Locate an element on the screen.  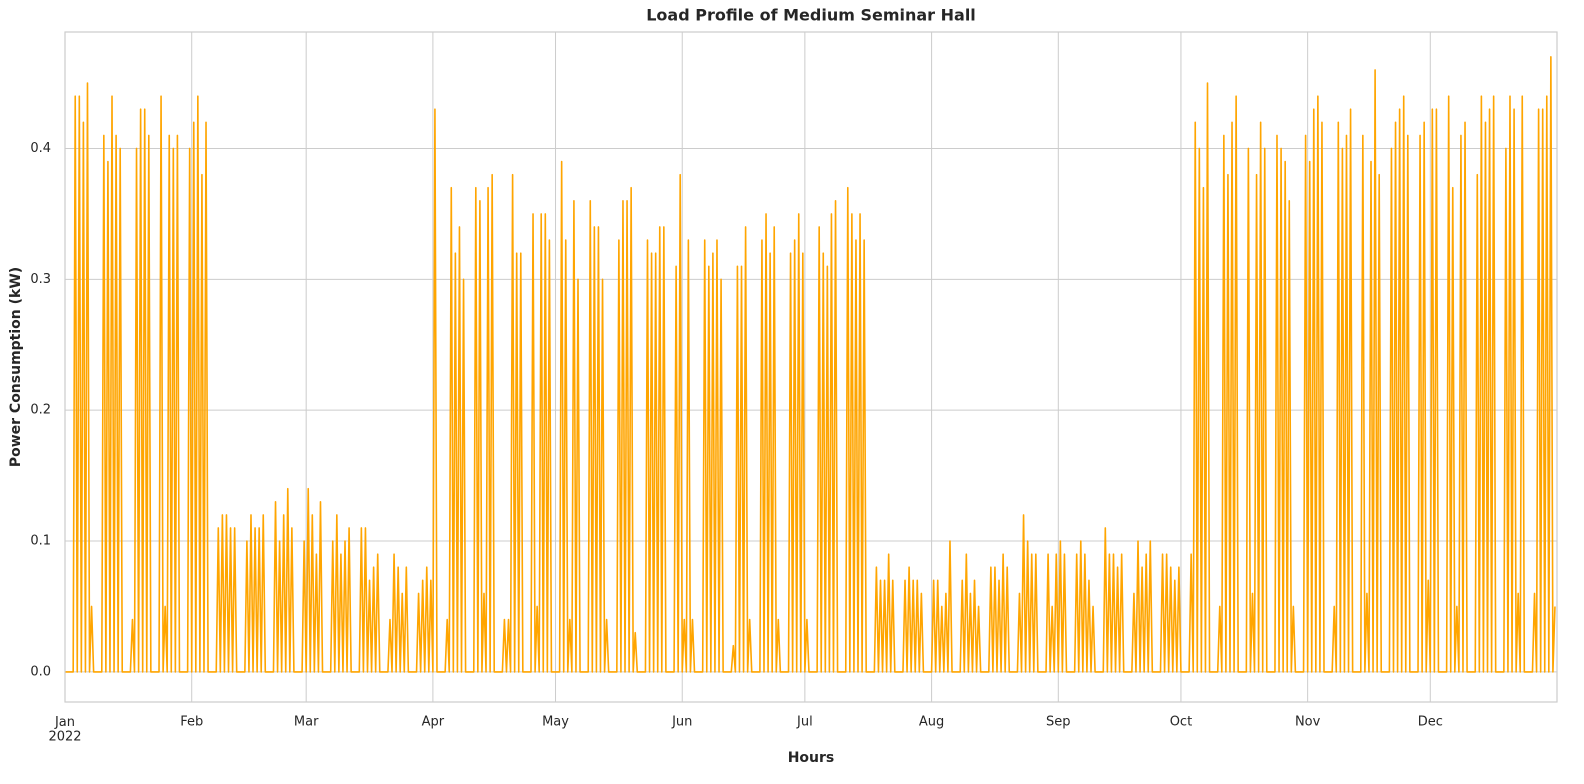
x-axis-label: Hours is located at coordinates (811, 758).